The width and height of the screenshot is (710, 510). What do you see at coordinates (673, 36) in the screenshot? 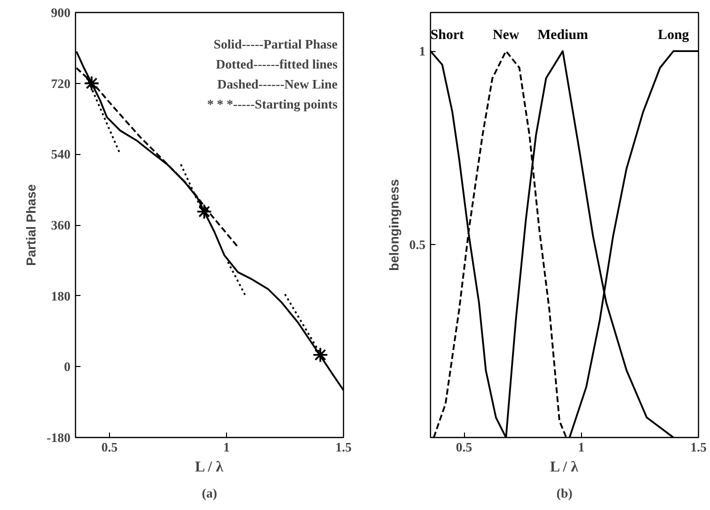
I see `series-label: Long` at bounding box center [673, 36].